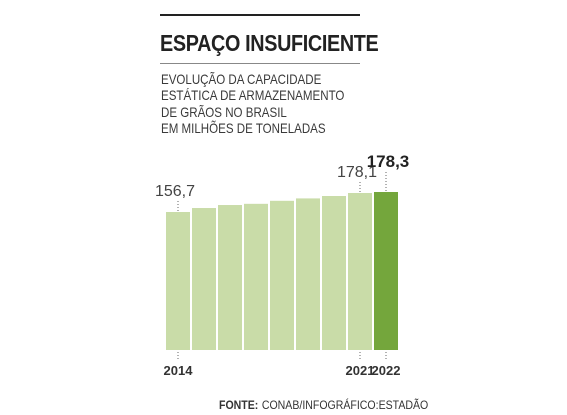  I want to click on data-label: 156,7, so click(175, 191).